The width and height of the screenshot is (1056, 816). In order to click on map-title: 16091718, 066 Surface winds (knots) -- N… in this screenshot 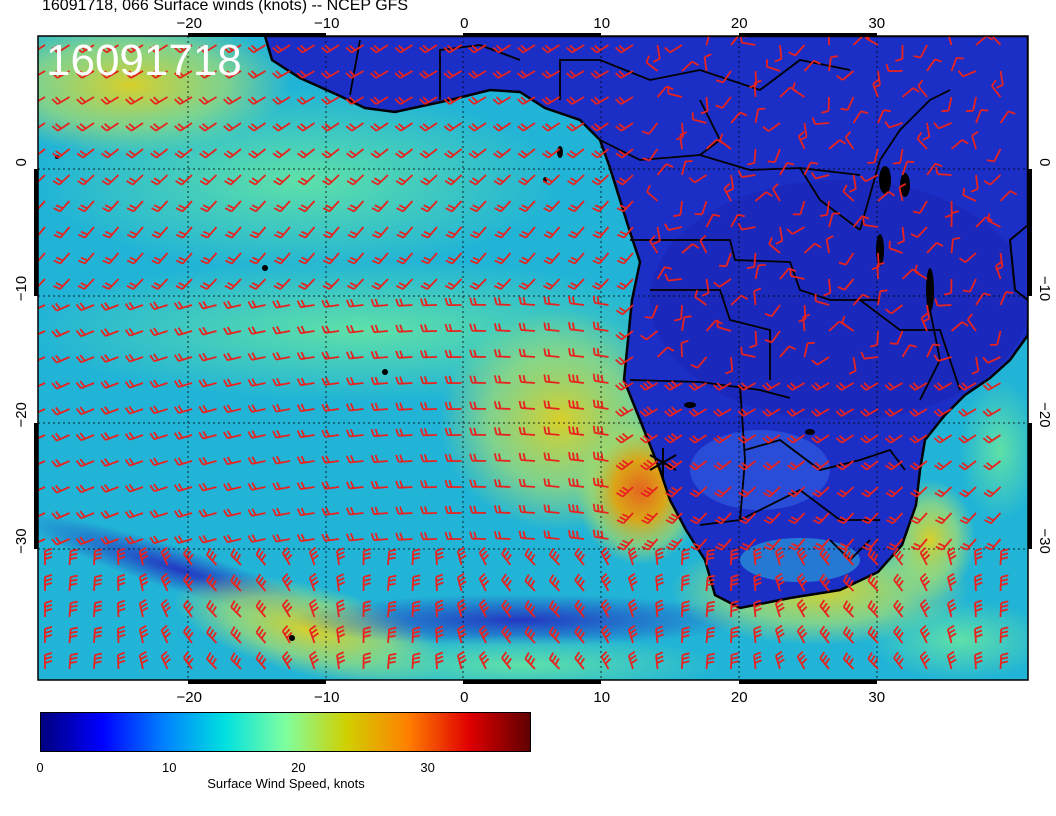, I will do `click(225, 7)`.